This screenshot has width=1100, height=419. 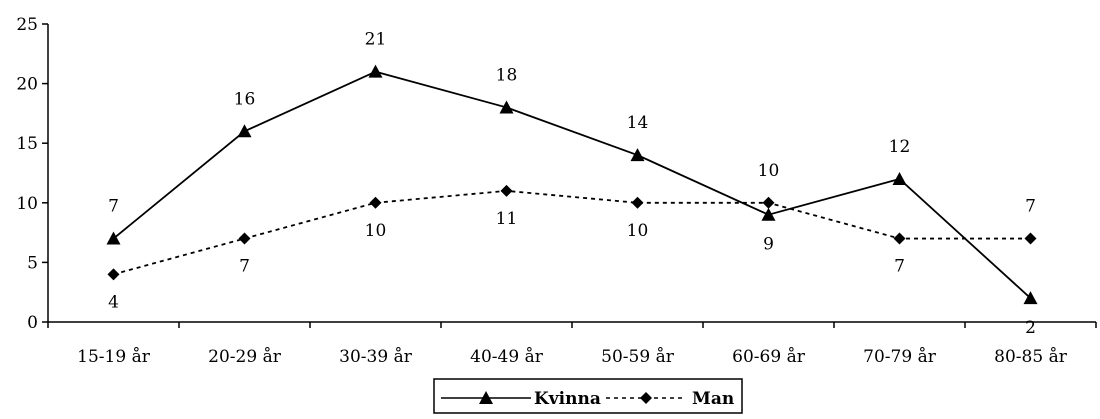 I want to click on legend: Kvinna Man, so click(x=588, y=396).